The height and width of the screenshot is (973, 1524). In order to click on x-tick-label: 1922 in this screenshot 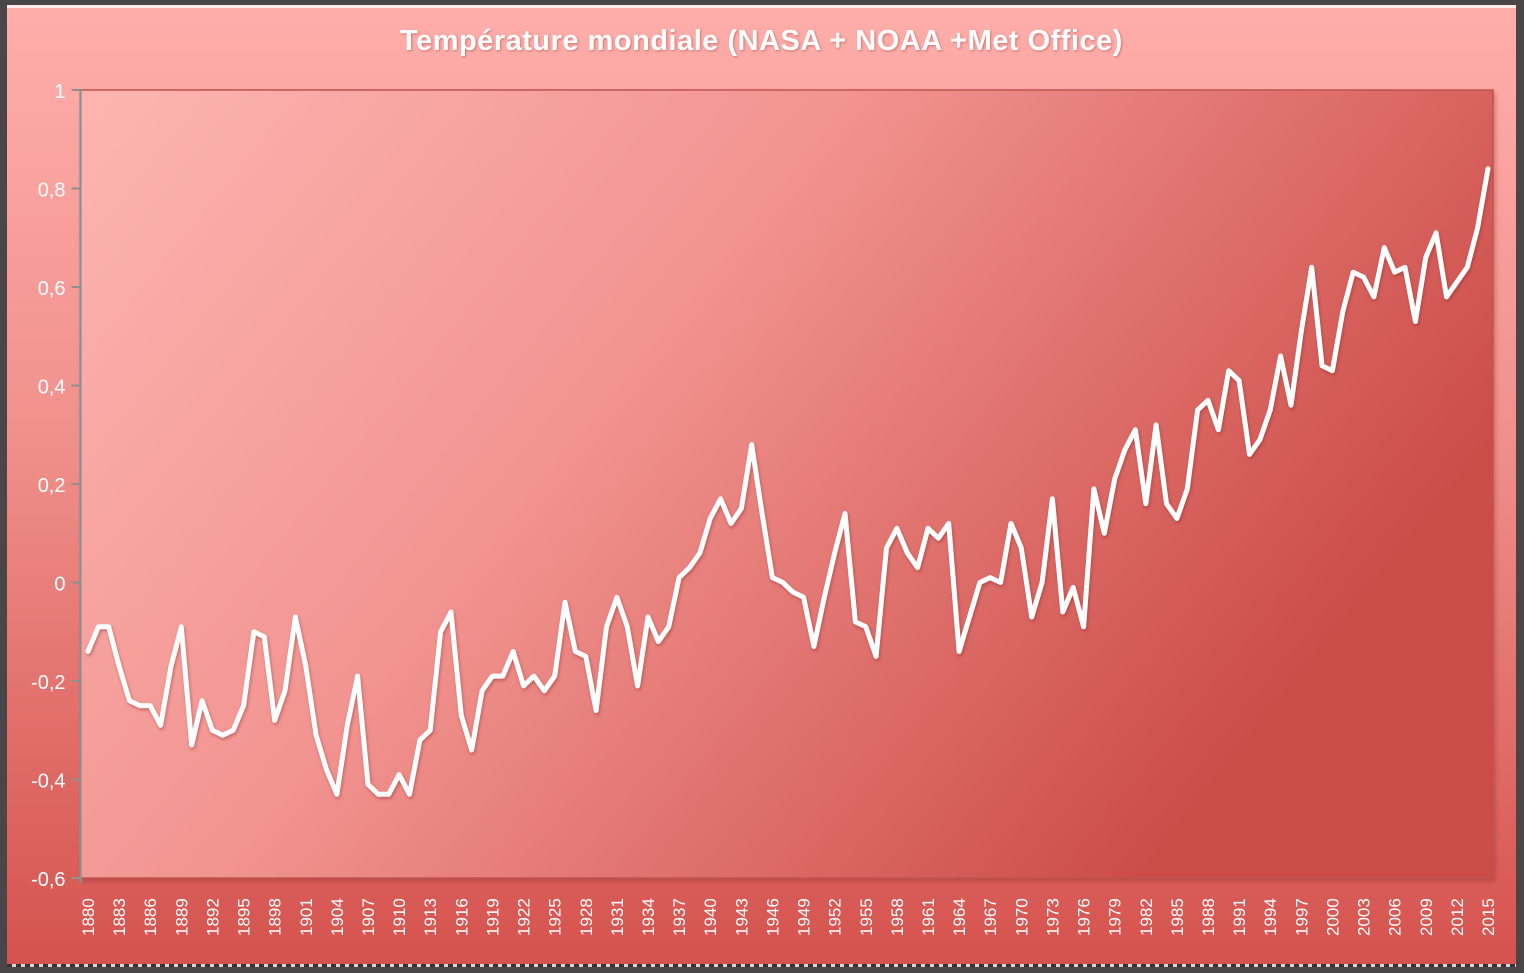, I will do `click(524, 917)`.